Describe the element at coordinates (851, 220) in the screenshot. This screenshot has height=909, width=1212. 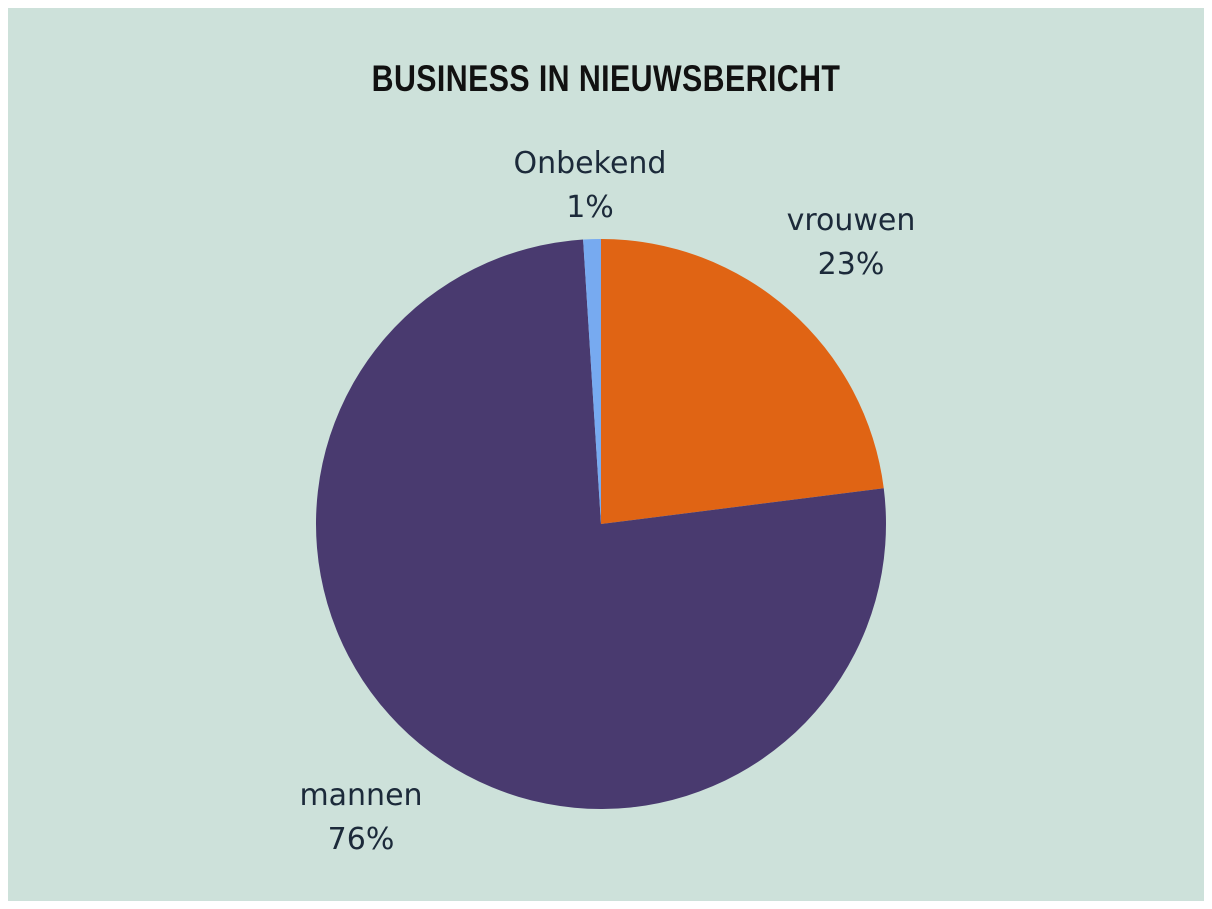
I see `slice-label-name-vrouwen: vrouwen` at that location.